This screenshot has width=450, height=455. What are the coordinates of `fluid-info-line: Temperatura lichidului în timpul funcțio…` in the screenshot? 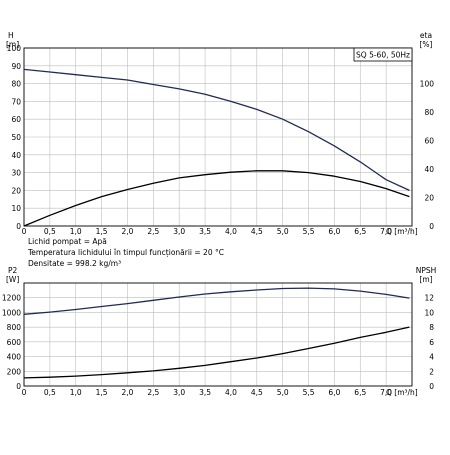 It's located at (125, 253).